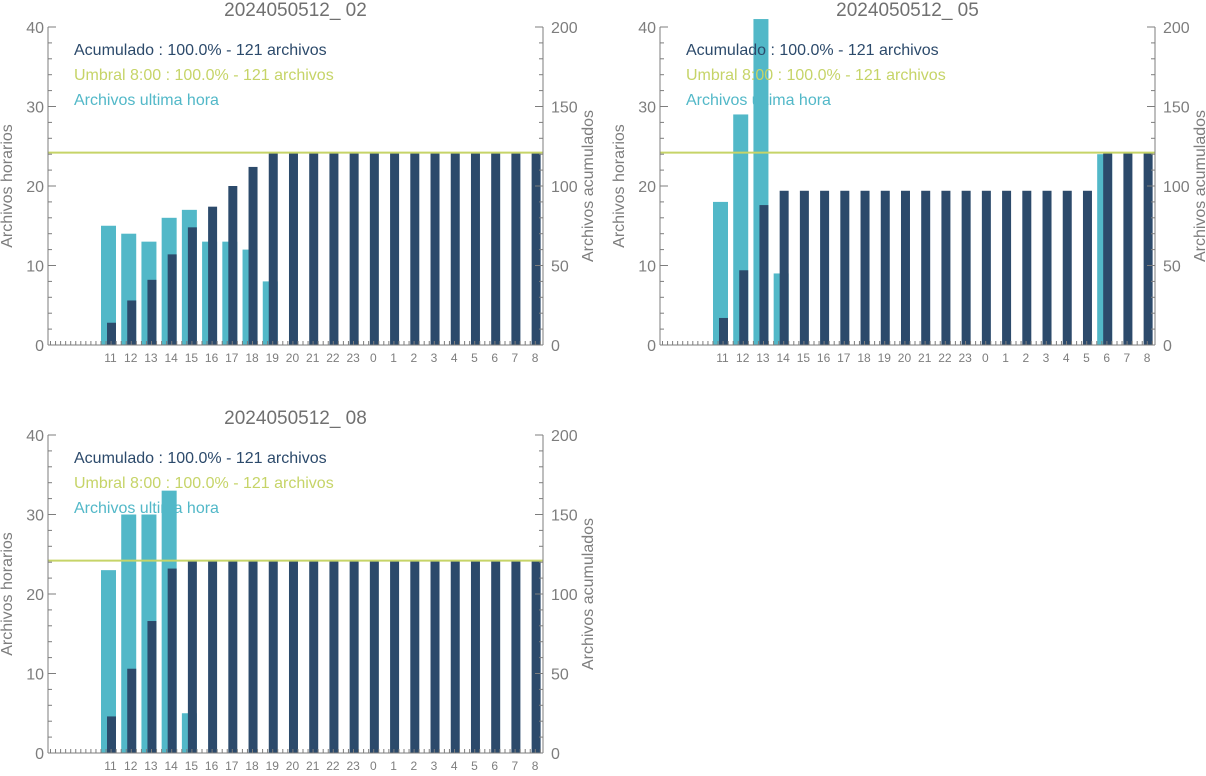  Describe the element at coordinates (454, 765) in the screenshot. I see `x-tick-label: 4` at that location.